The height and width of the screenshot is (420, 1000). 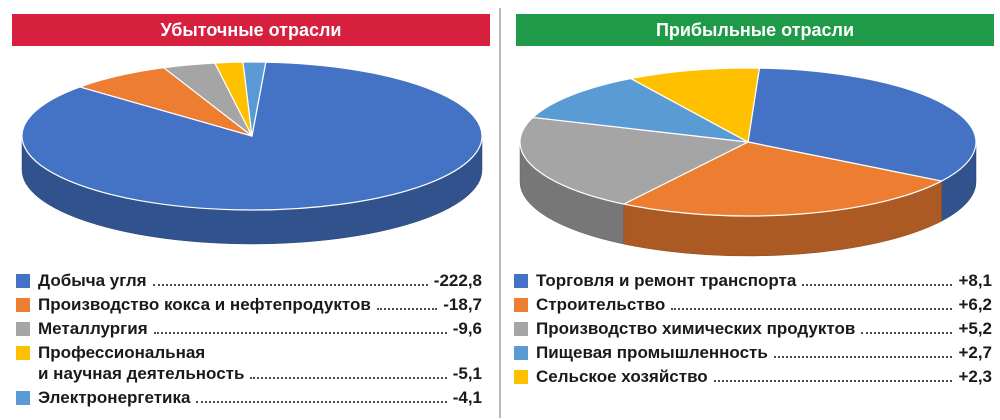 I want to click on losing-legend-value: -18,7, so click(x=462, y=304).